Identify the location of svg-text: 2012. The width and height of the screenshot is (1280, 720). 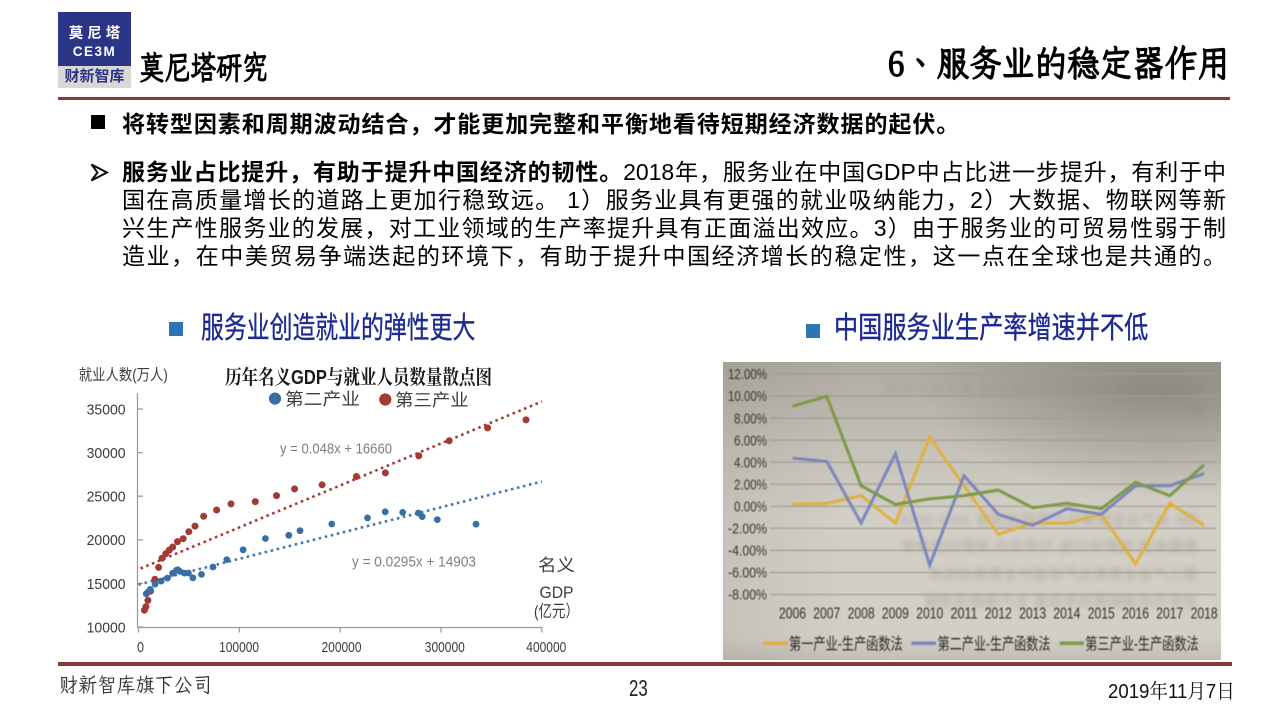
(998, 614).